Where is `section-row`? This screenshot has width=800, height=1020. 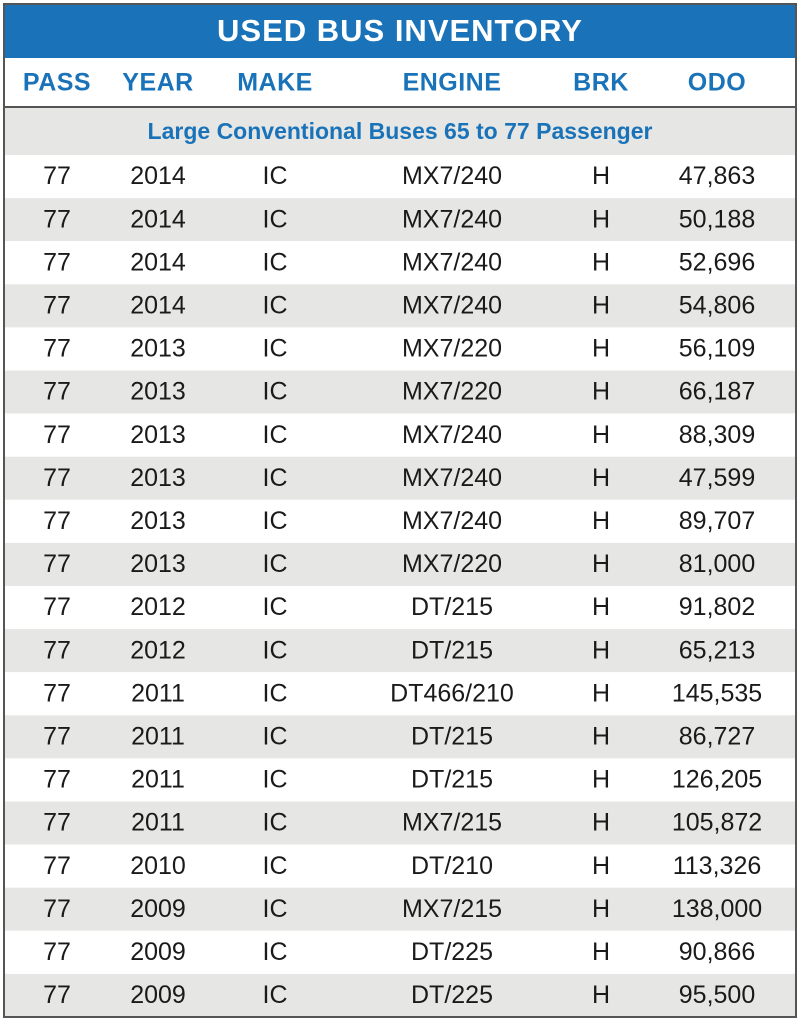 section-row is located at coordinates (400, 131).